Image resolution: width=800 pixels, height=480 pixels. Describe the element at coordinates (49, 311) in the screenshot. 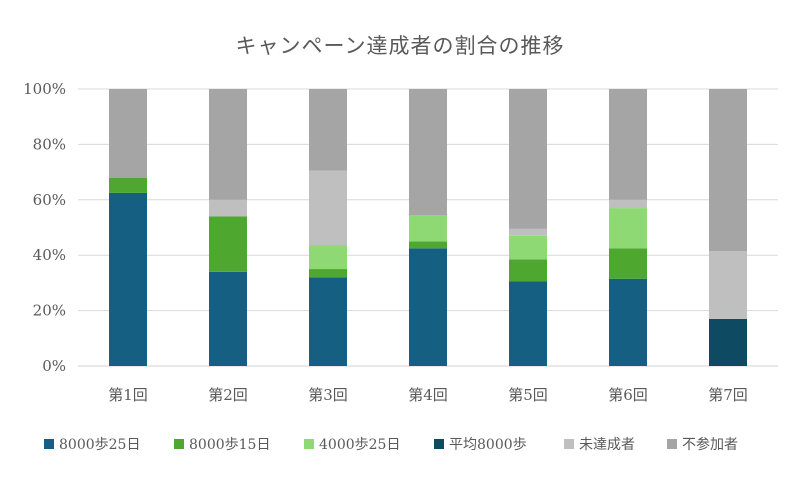

I see `y-tick-label: 20%` at that location.